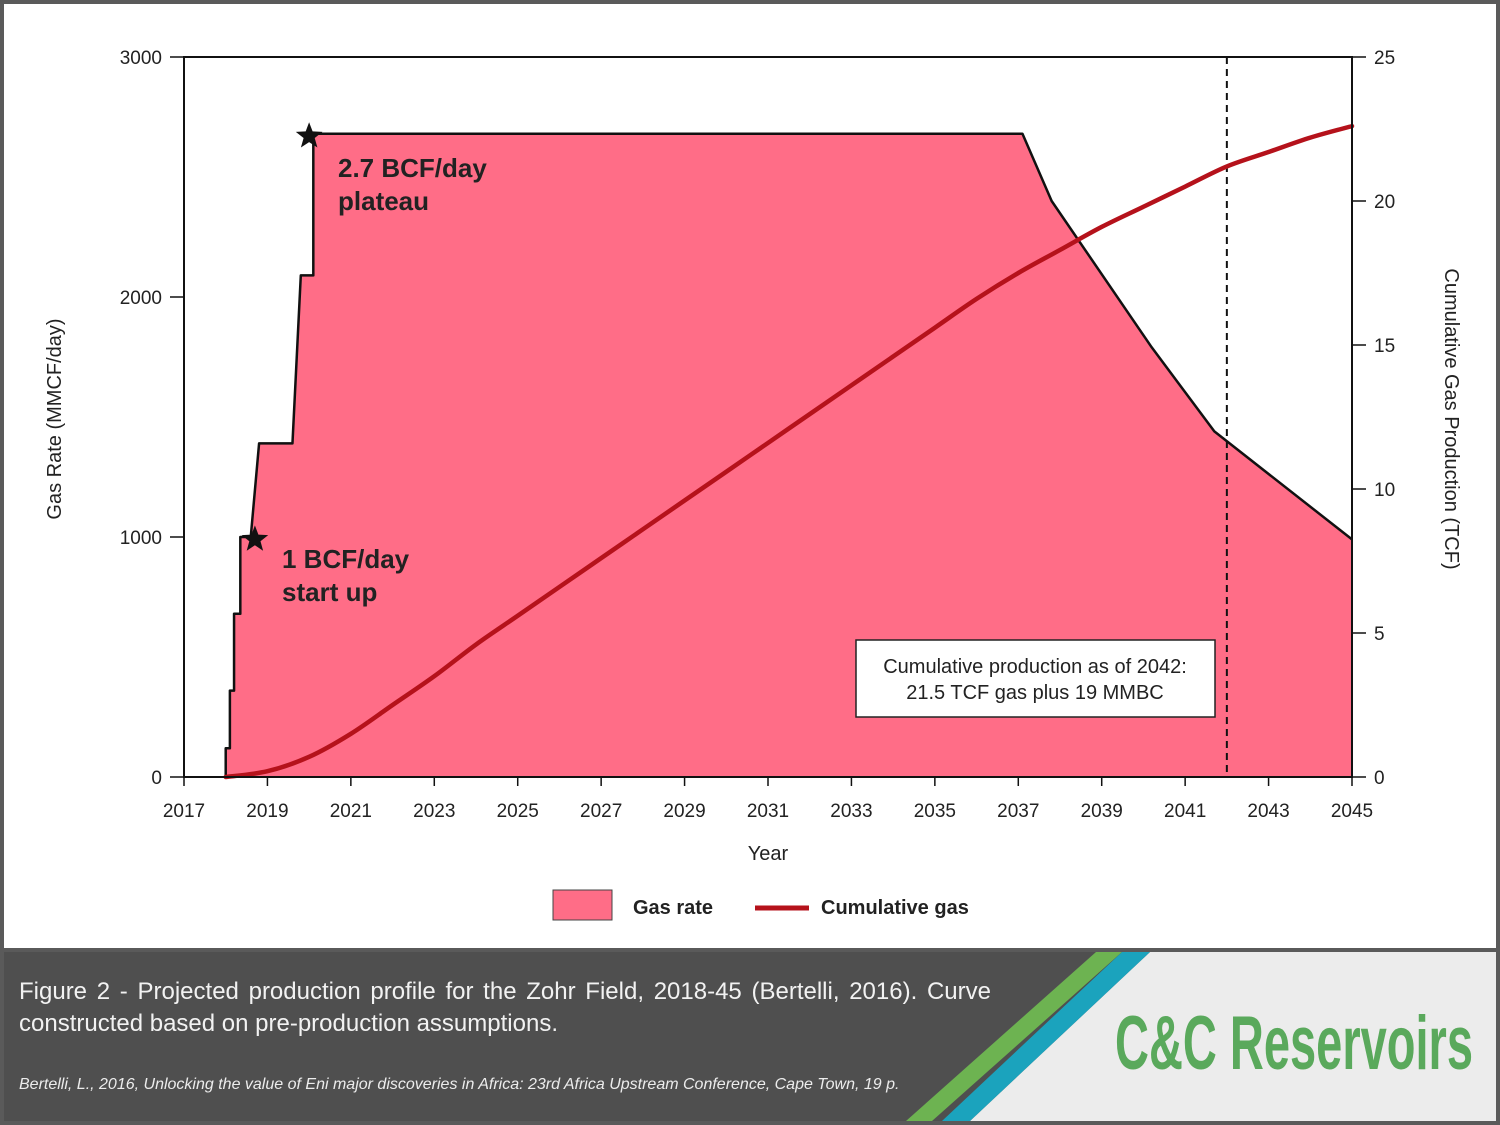 The width and height of the screenshot is (1500, 1125). What do you see at coordinates (1451, 418) in the screenshot?
I see `y-axis-right-title: Cumulative Gas Production (TCF)` at bounding box center [1451, 418].